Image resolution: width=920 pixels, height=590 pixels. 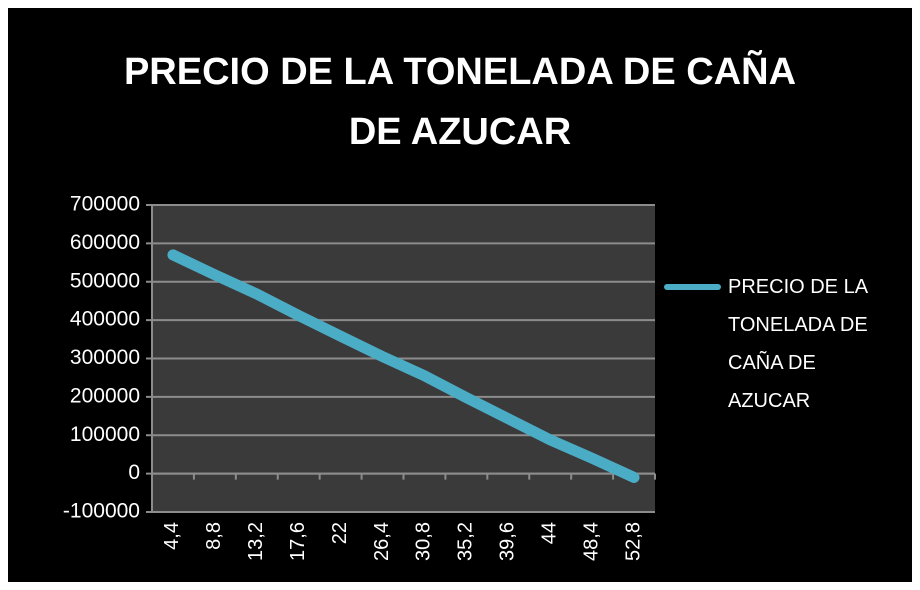 What do you see at coordinates (172, 536) in the screenshot?
I see `x-tick-label: 4,4` at bounding box center [172, 536].